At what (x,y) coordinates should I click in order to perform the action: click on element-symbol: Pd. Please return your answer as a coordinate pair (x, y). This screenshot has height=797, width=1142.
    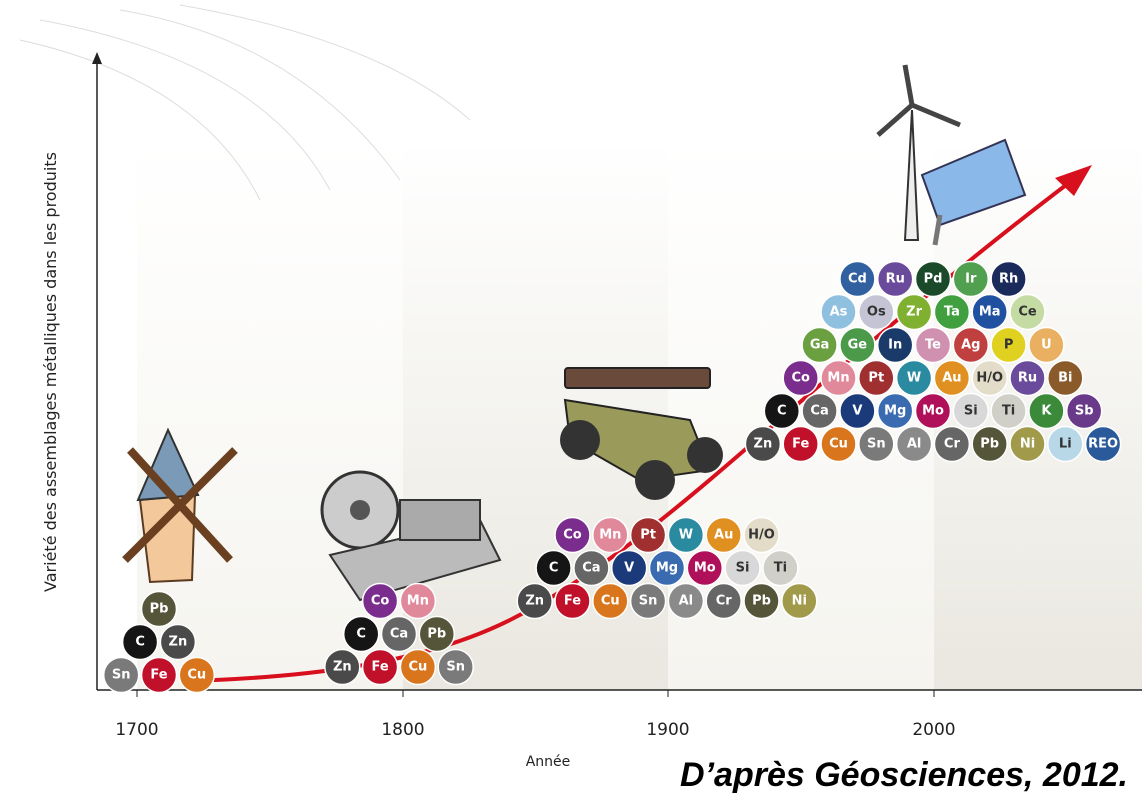
    Looking at the image, I should click on (933, 279).